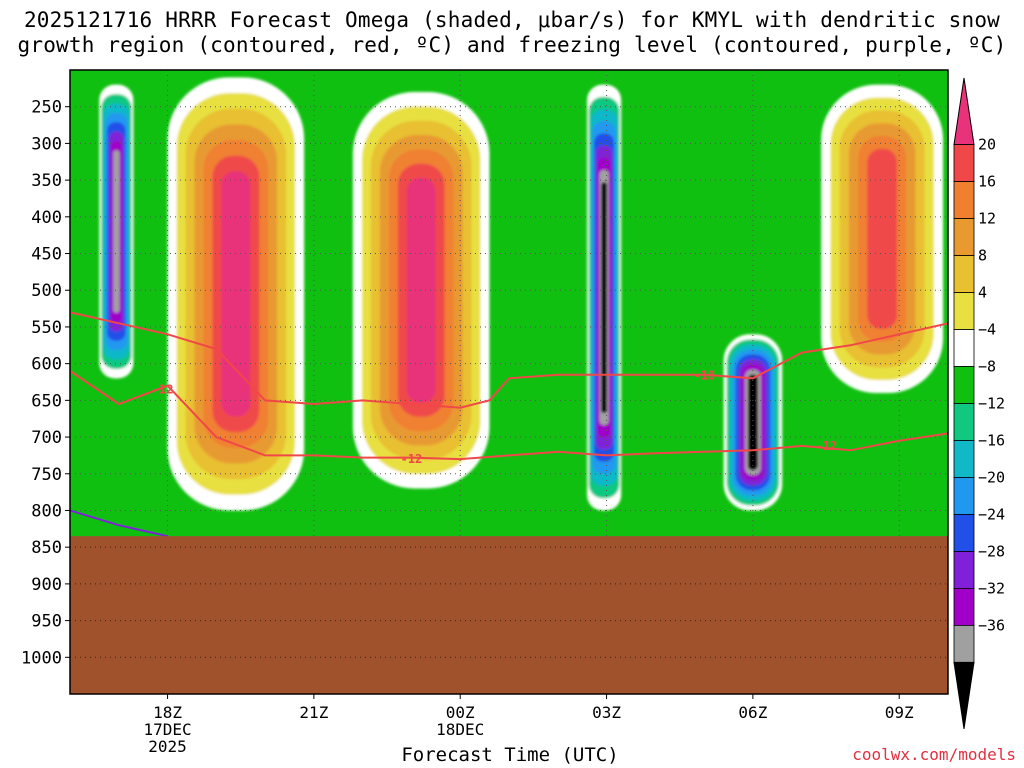  Describe the element at coordinates (119, 523) in the screenshot. I see `freezing-level-contour` at that location.